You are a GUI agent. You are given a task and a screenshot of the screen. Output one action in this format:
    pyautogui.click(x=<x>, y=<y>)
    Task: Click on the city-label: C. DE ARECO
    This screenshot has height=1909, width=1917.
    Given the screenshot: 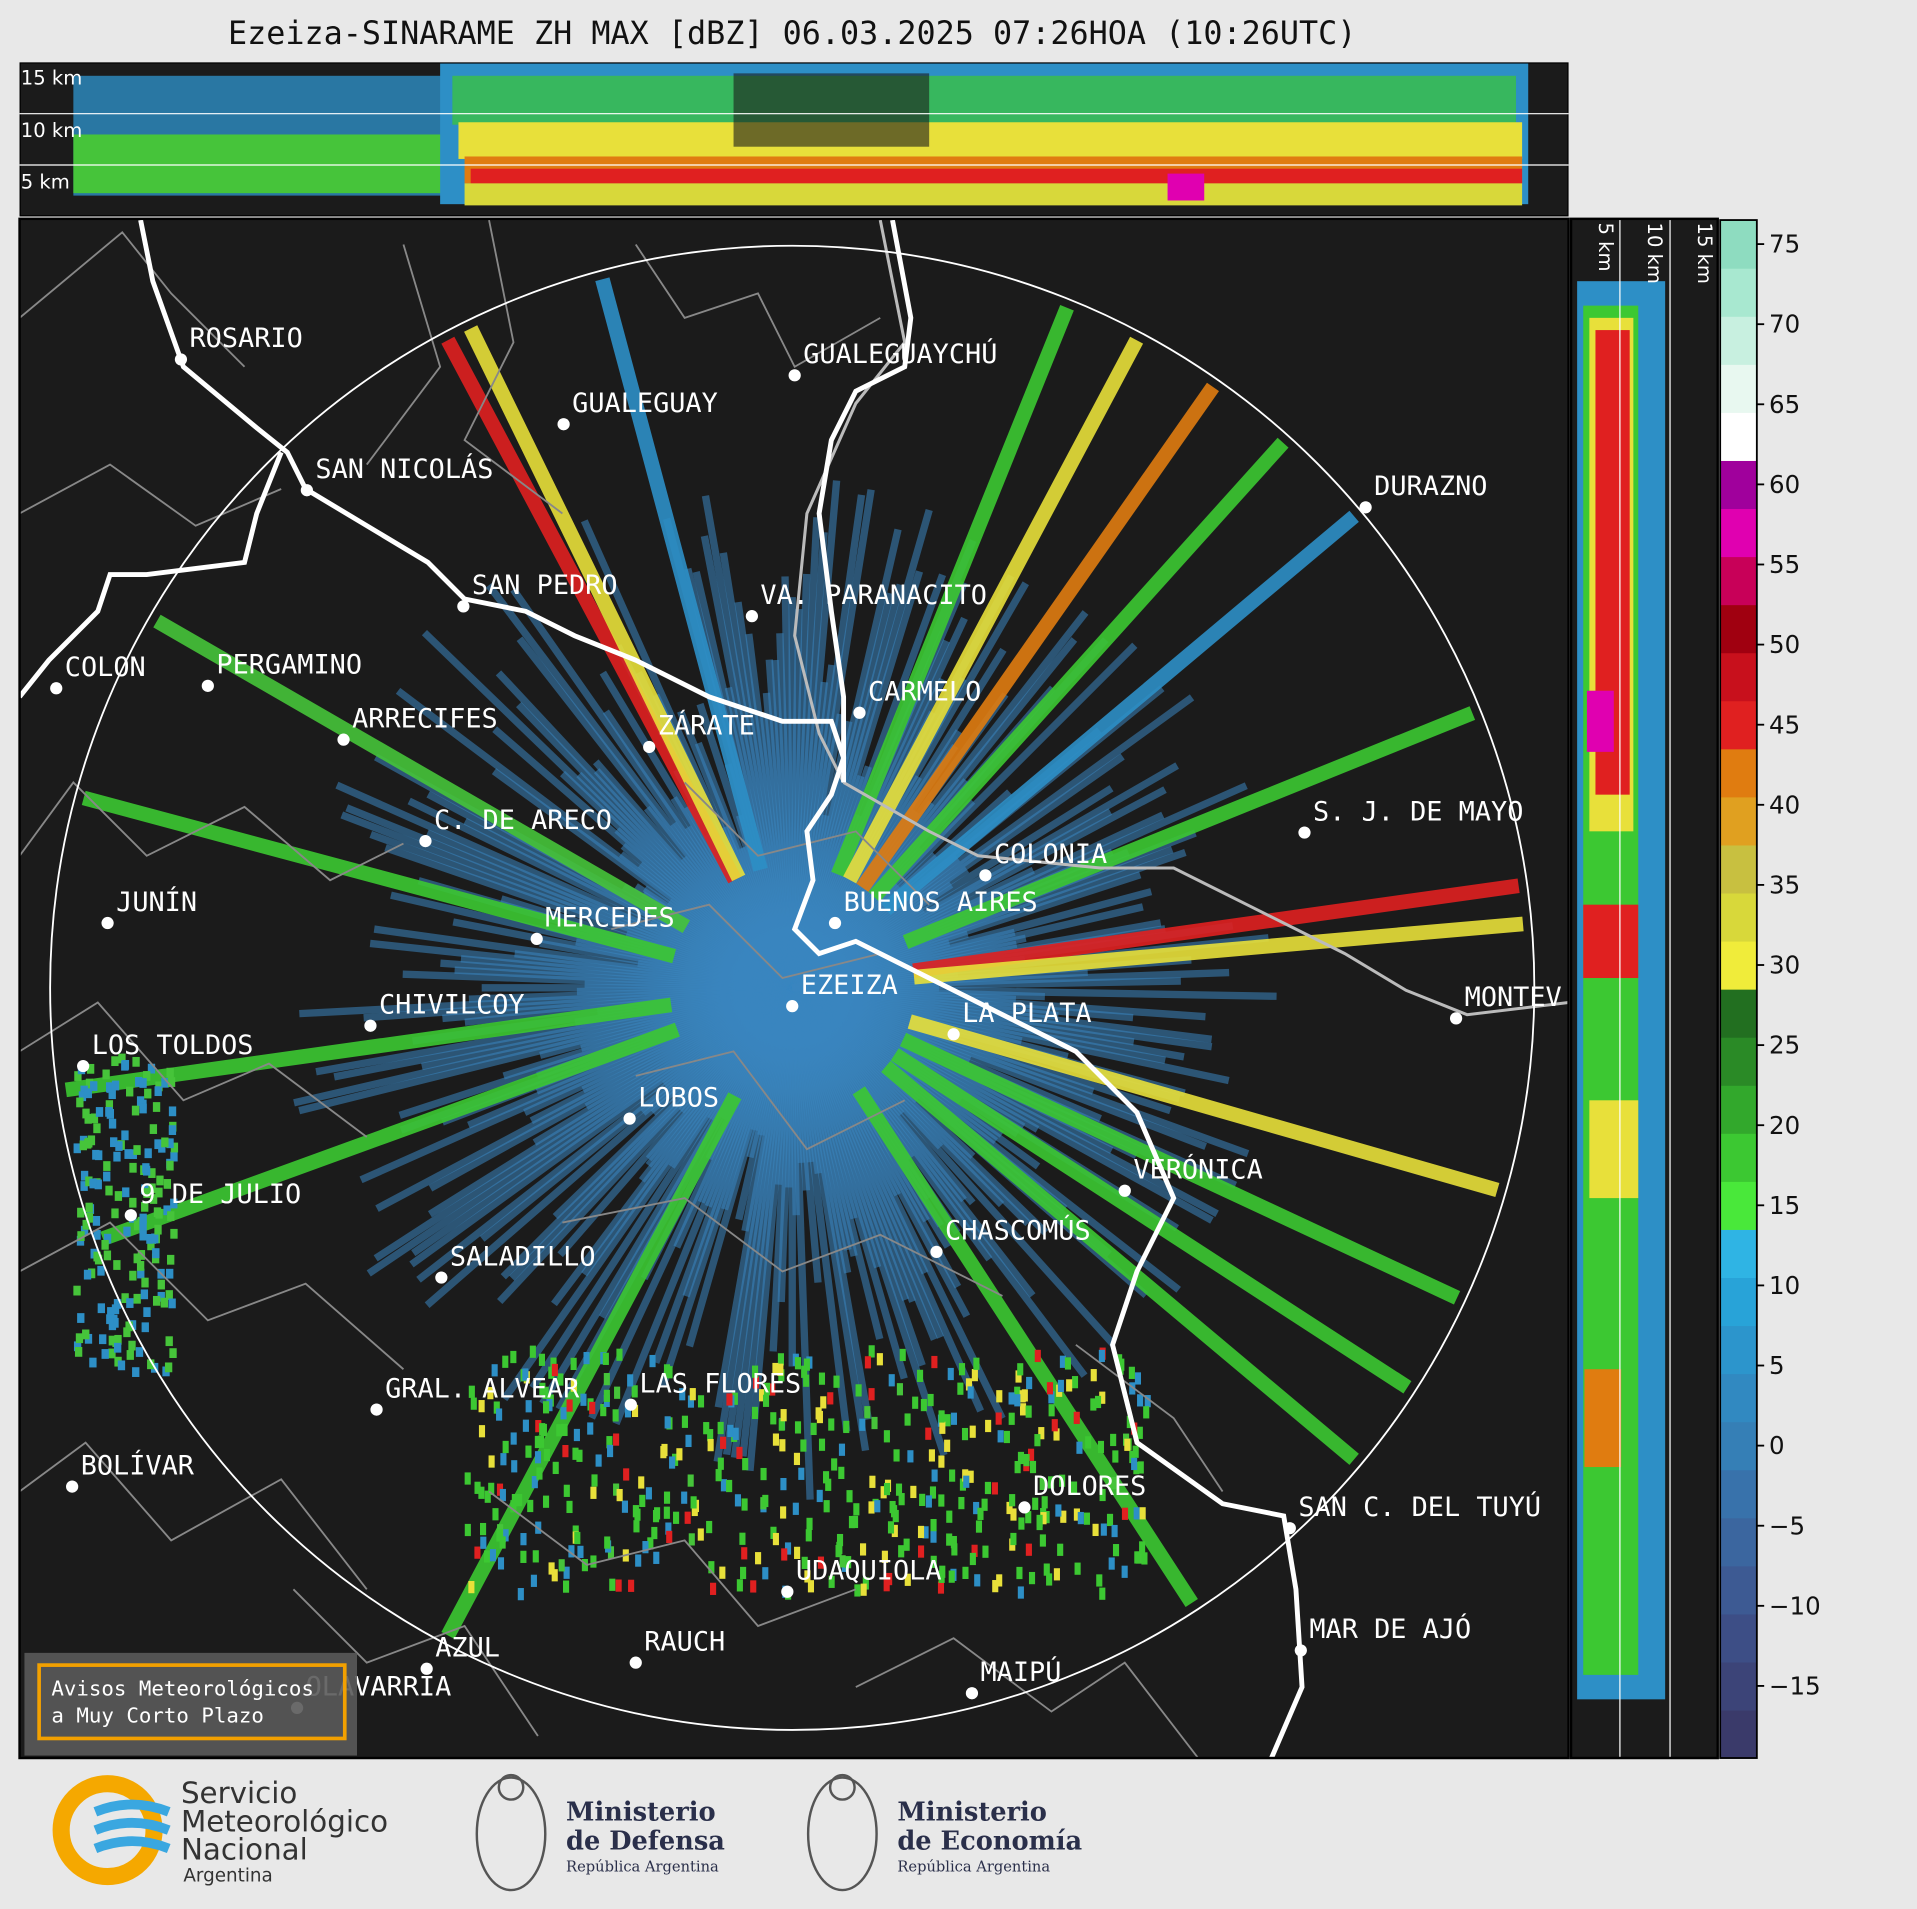 What is the action you would take?
    pyautogui.click(x=523, y=820)
    